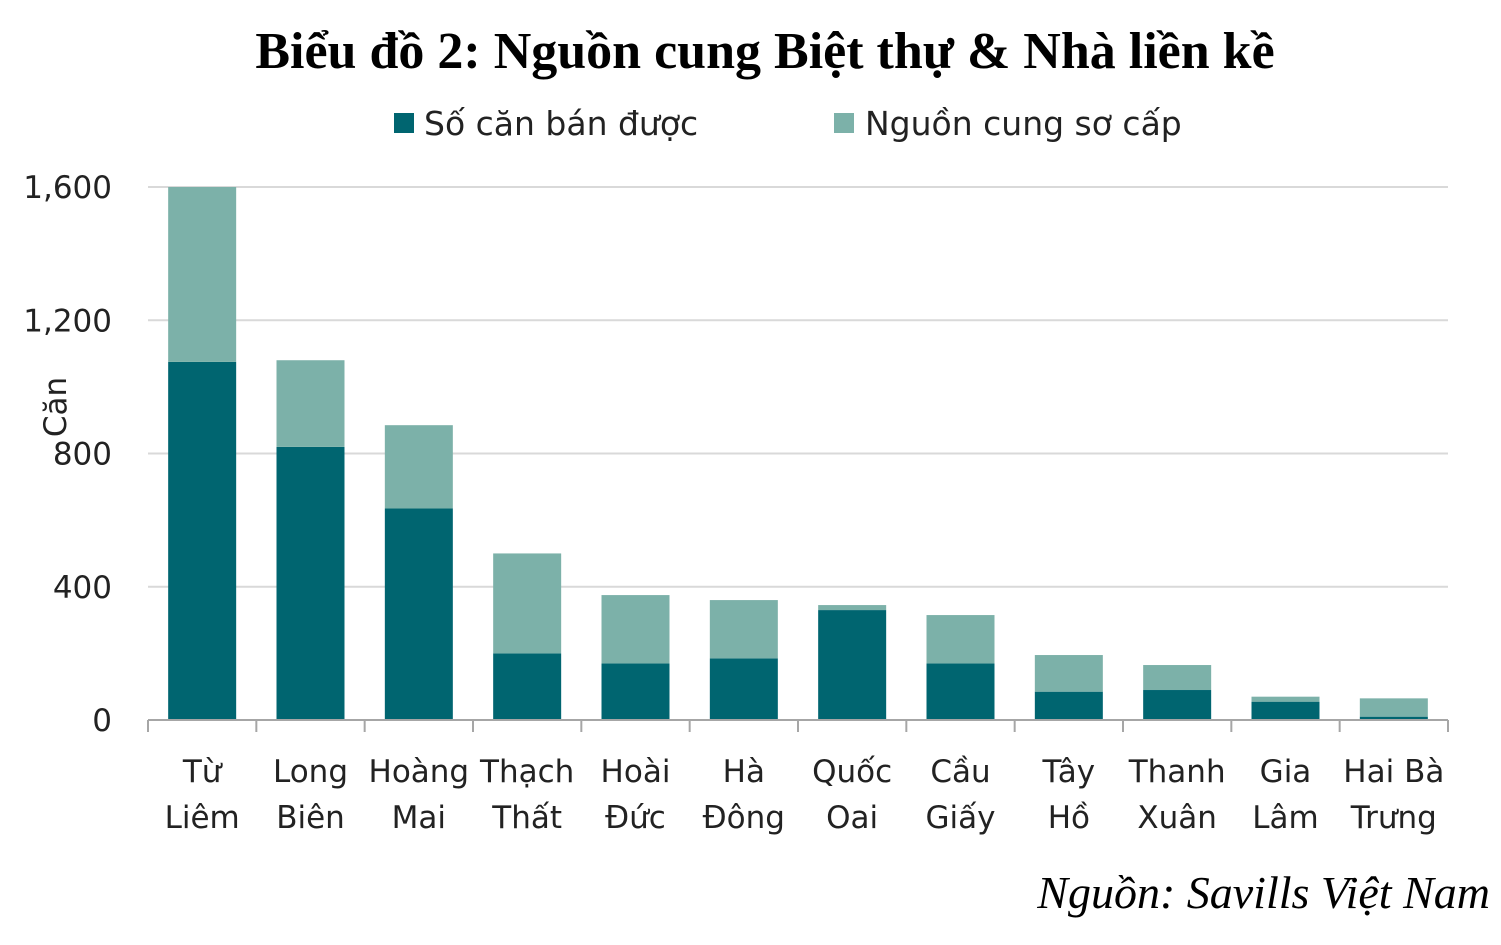 The height and width of the screenshot is (945, 1501). I want to click on y-axis-ticks: 0 400 800 1,200 1,600, so click(67, 454).